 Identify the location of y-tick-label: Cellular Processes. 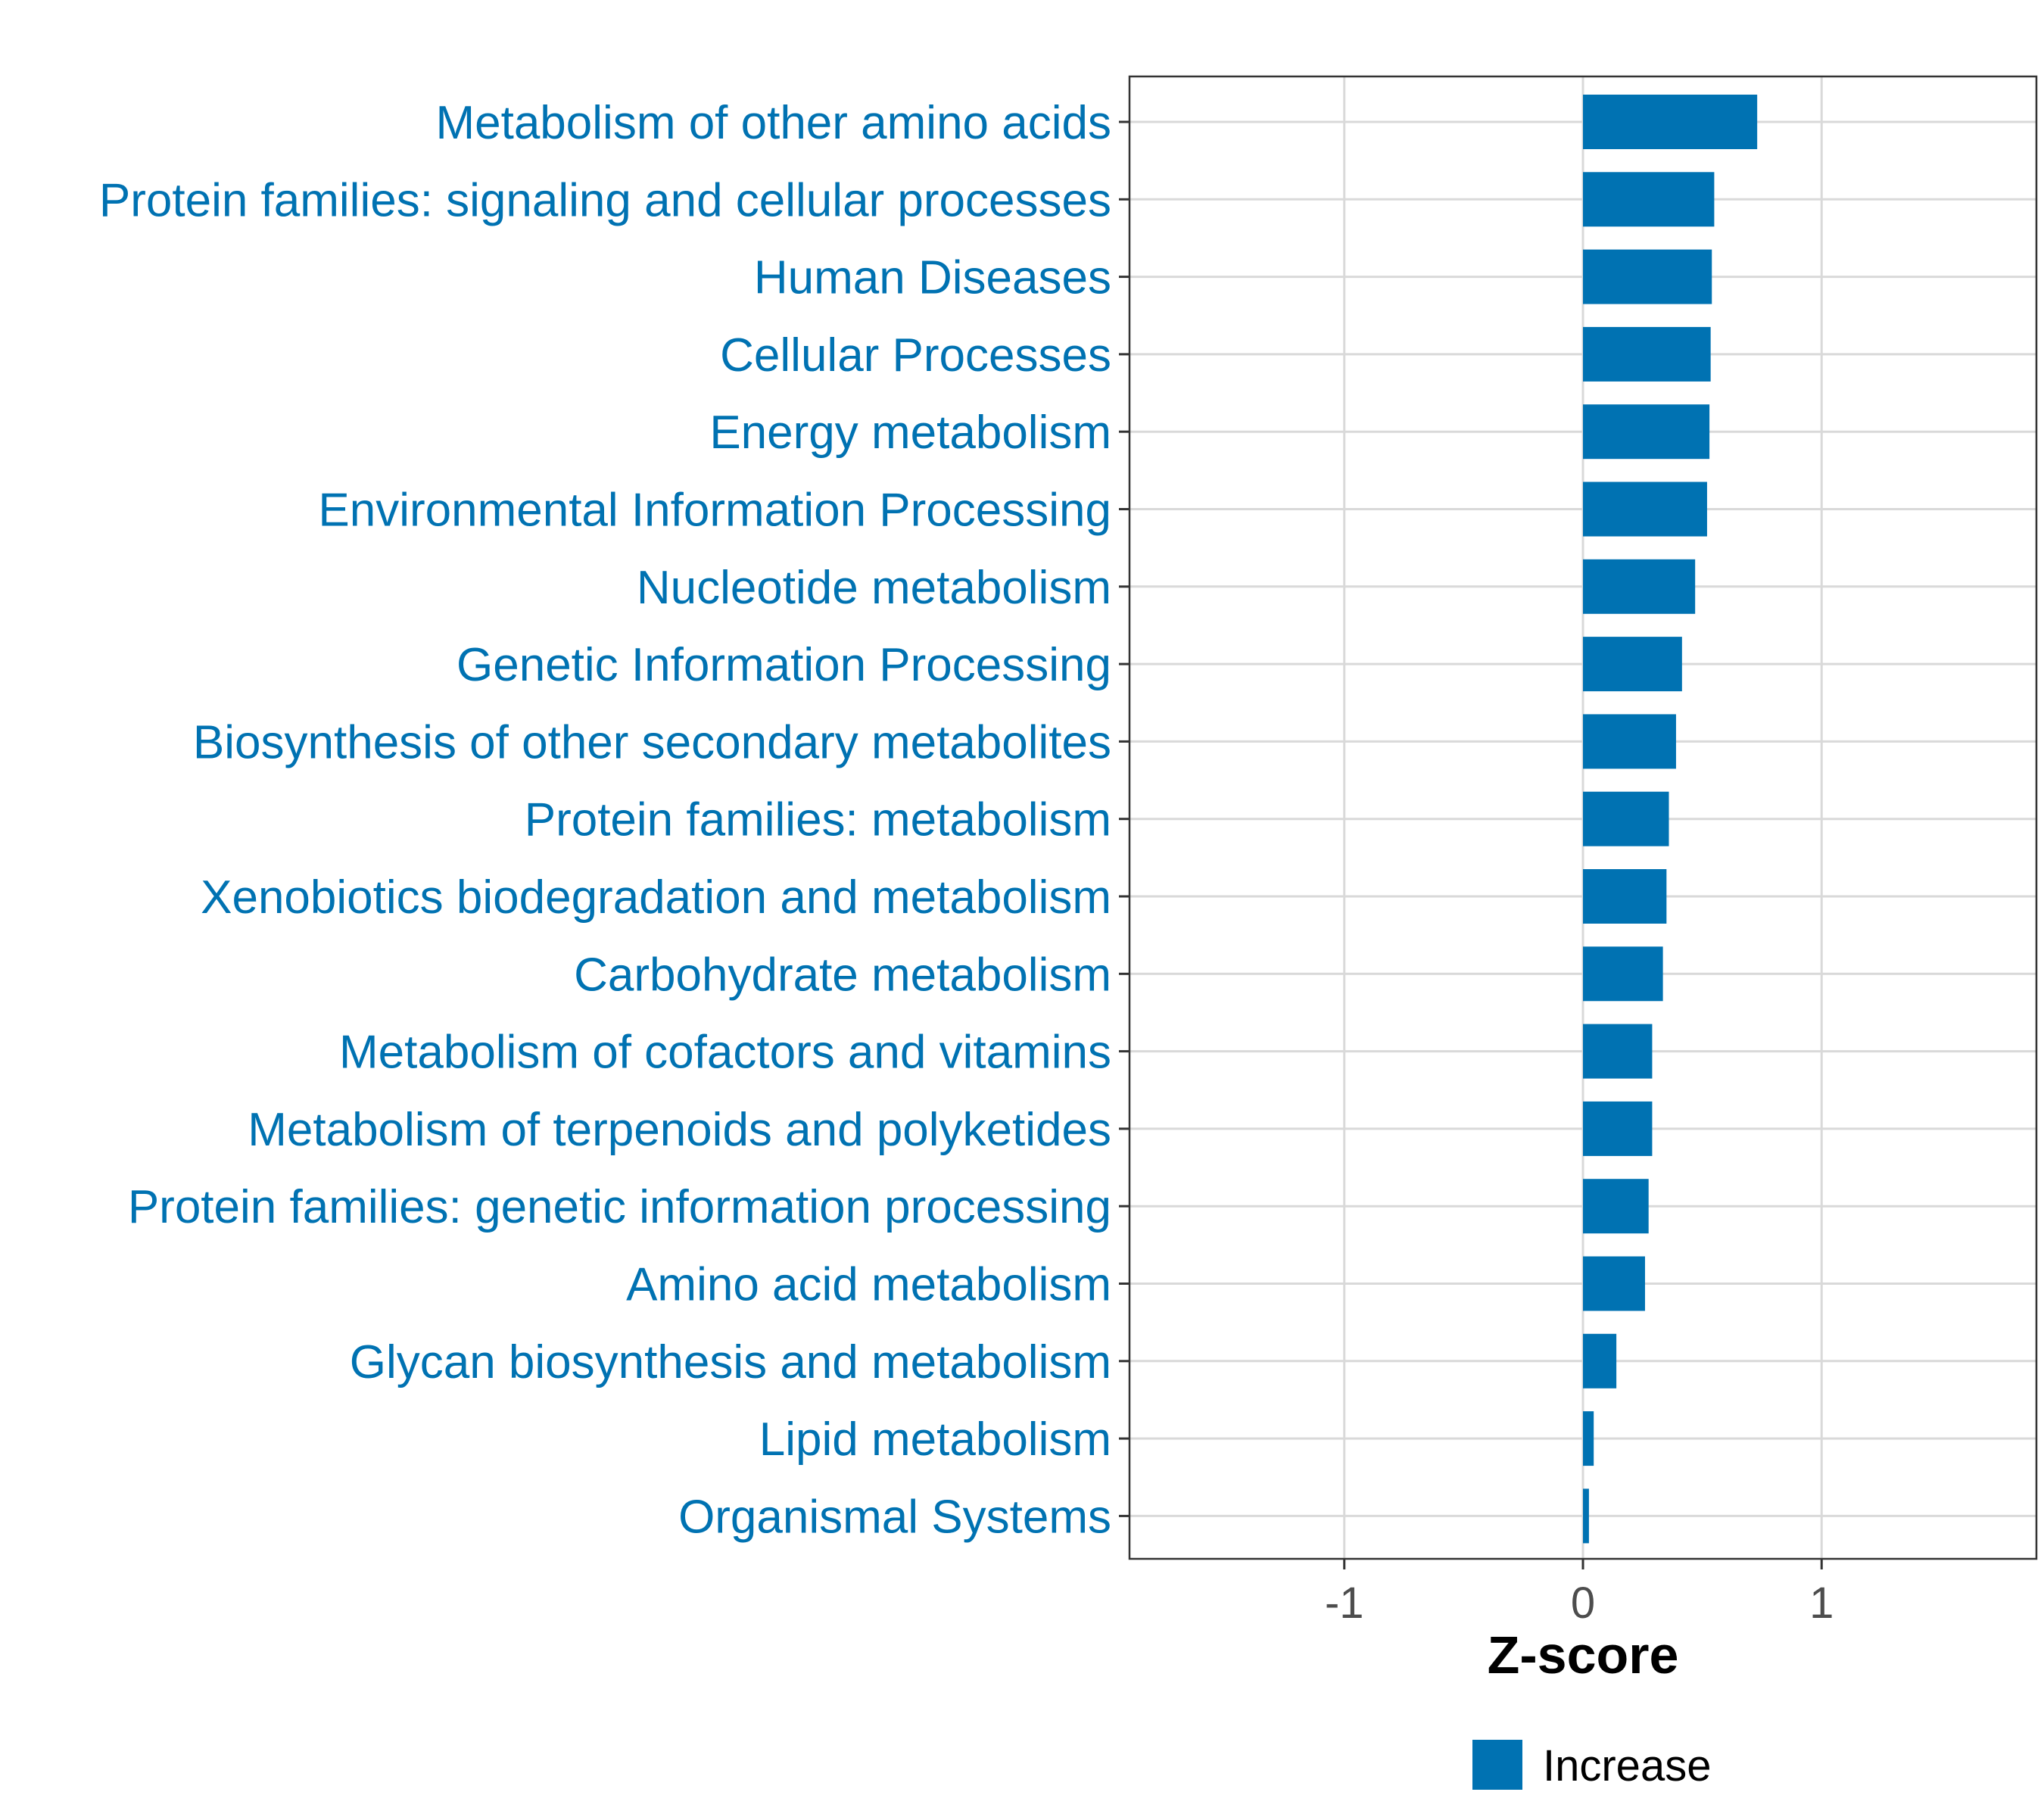
(915, 355).